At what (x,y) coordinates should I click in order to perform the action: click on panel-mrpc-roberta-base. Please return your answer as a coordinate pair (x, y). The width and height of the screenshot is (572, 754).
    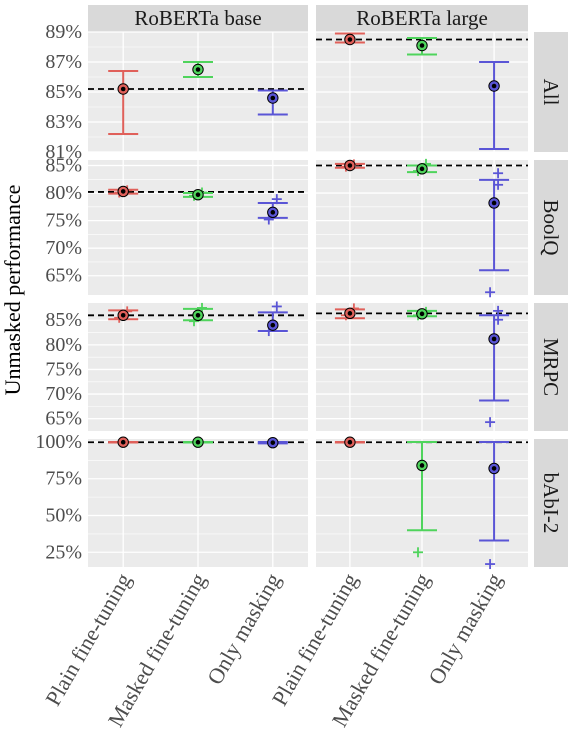
    Looking at the image, I should click on (198, 366).